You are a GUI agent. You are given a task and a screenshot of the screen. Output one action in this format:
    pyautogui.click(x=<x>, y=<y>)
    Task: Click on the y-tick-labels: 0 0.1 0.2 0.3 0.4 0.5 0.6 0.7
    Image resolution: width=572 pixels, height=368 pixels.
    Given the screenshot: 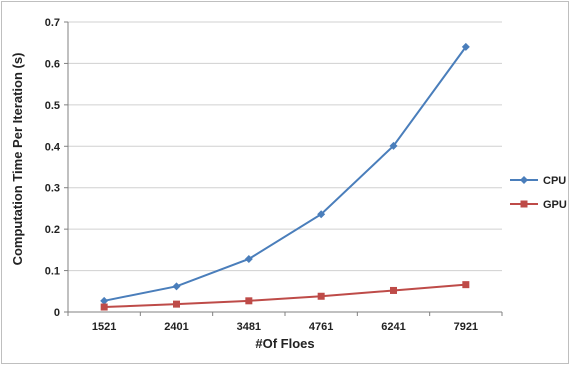 What is the action you would take?
    pyautogui.click(x=53, y=168)
    